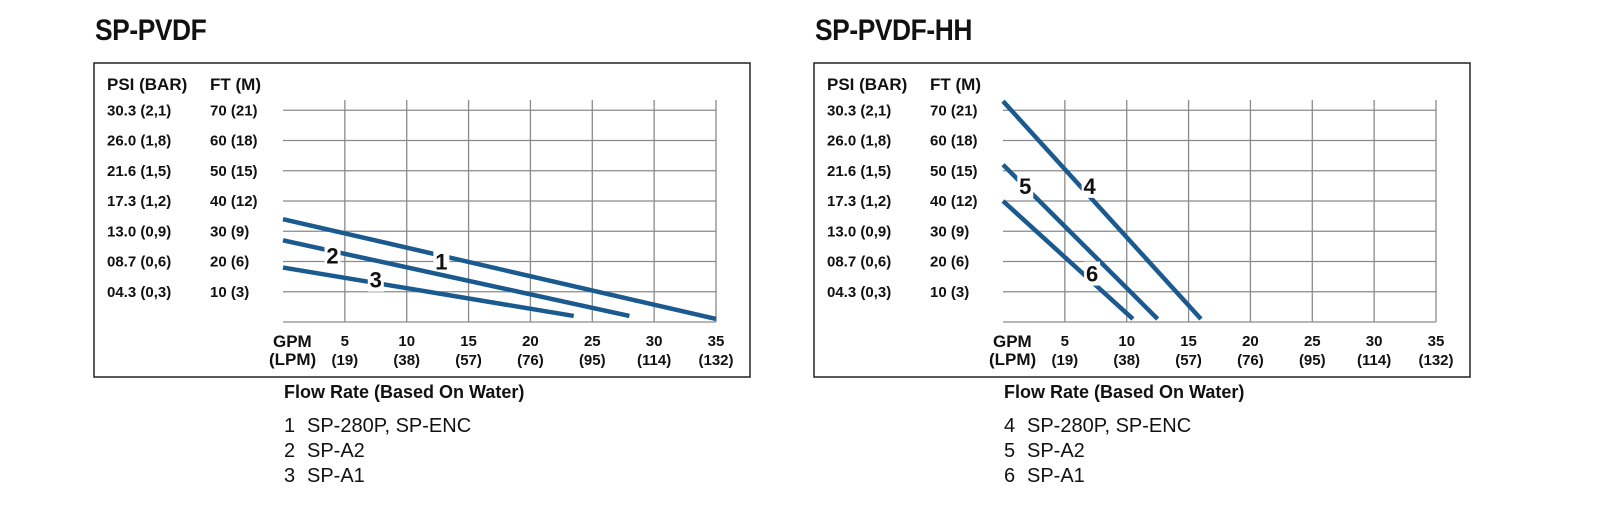 This screenshot has height=520, width=1600. I want to click on curve-label: 4, so click(1089, 186).